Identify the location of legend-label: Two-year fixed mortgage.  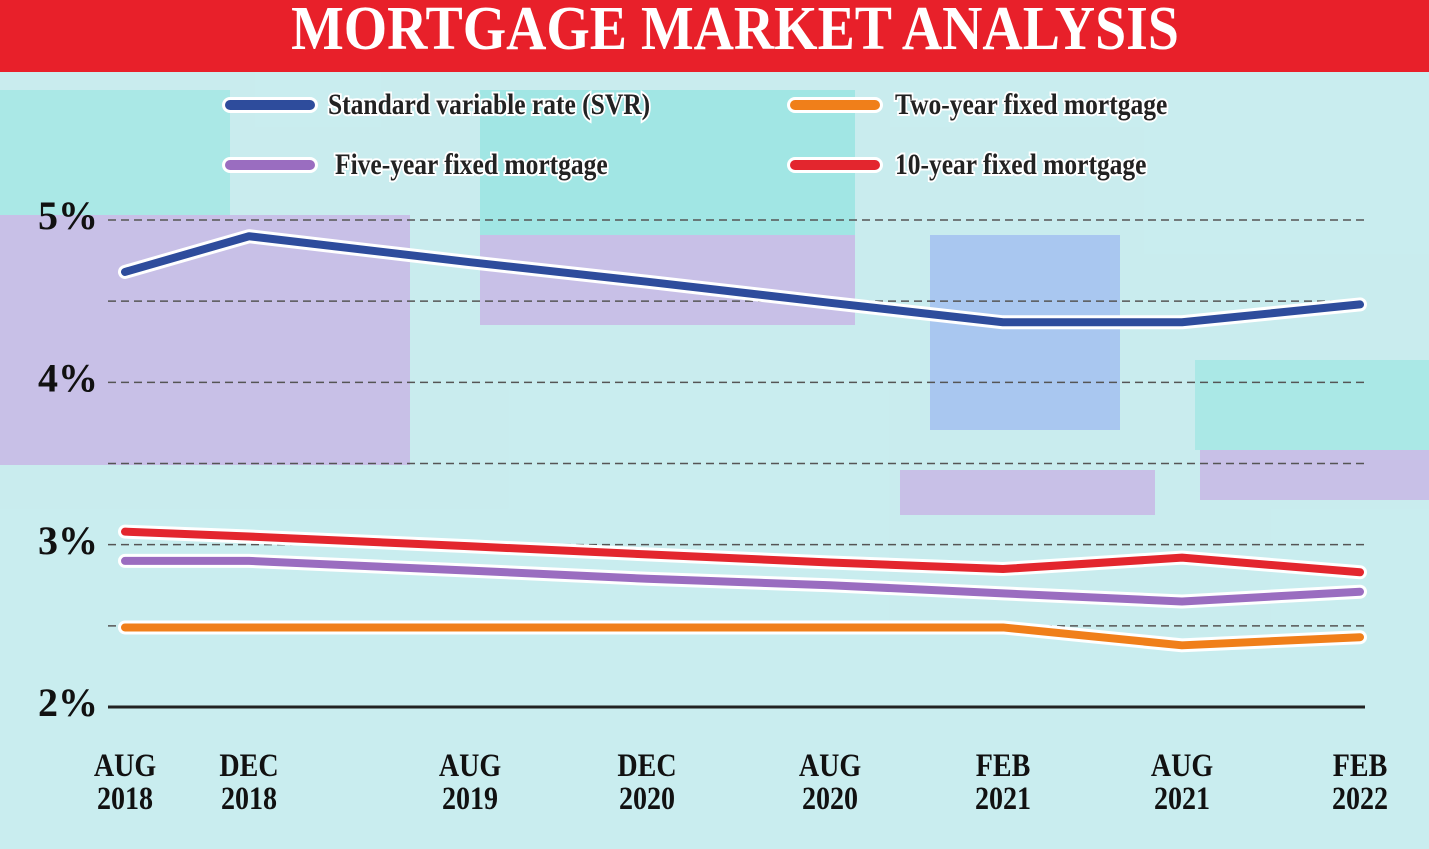
(1031, 104).